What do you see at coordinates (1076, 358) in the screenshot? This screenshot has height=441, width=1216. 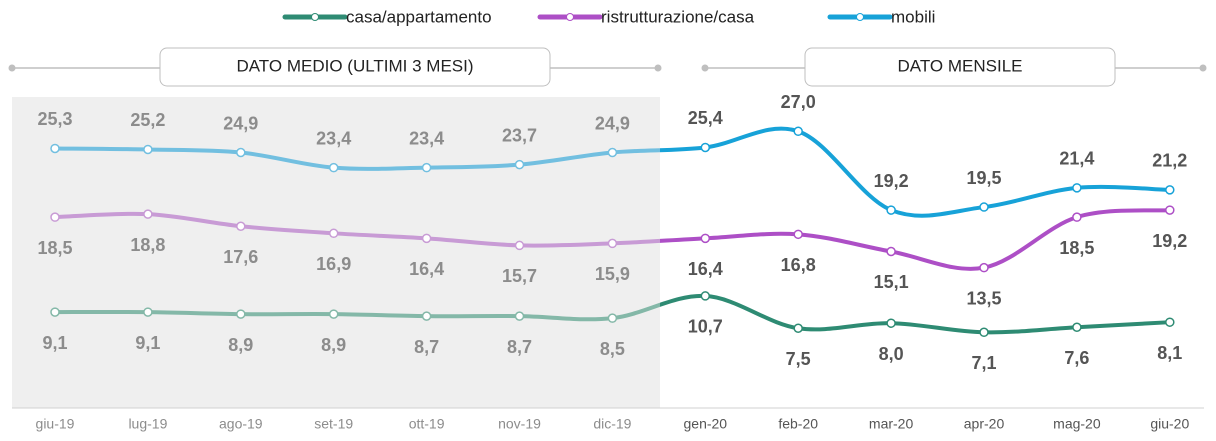 I see `value-label: 7,6` at bounding box center [1076, 358].